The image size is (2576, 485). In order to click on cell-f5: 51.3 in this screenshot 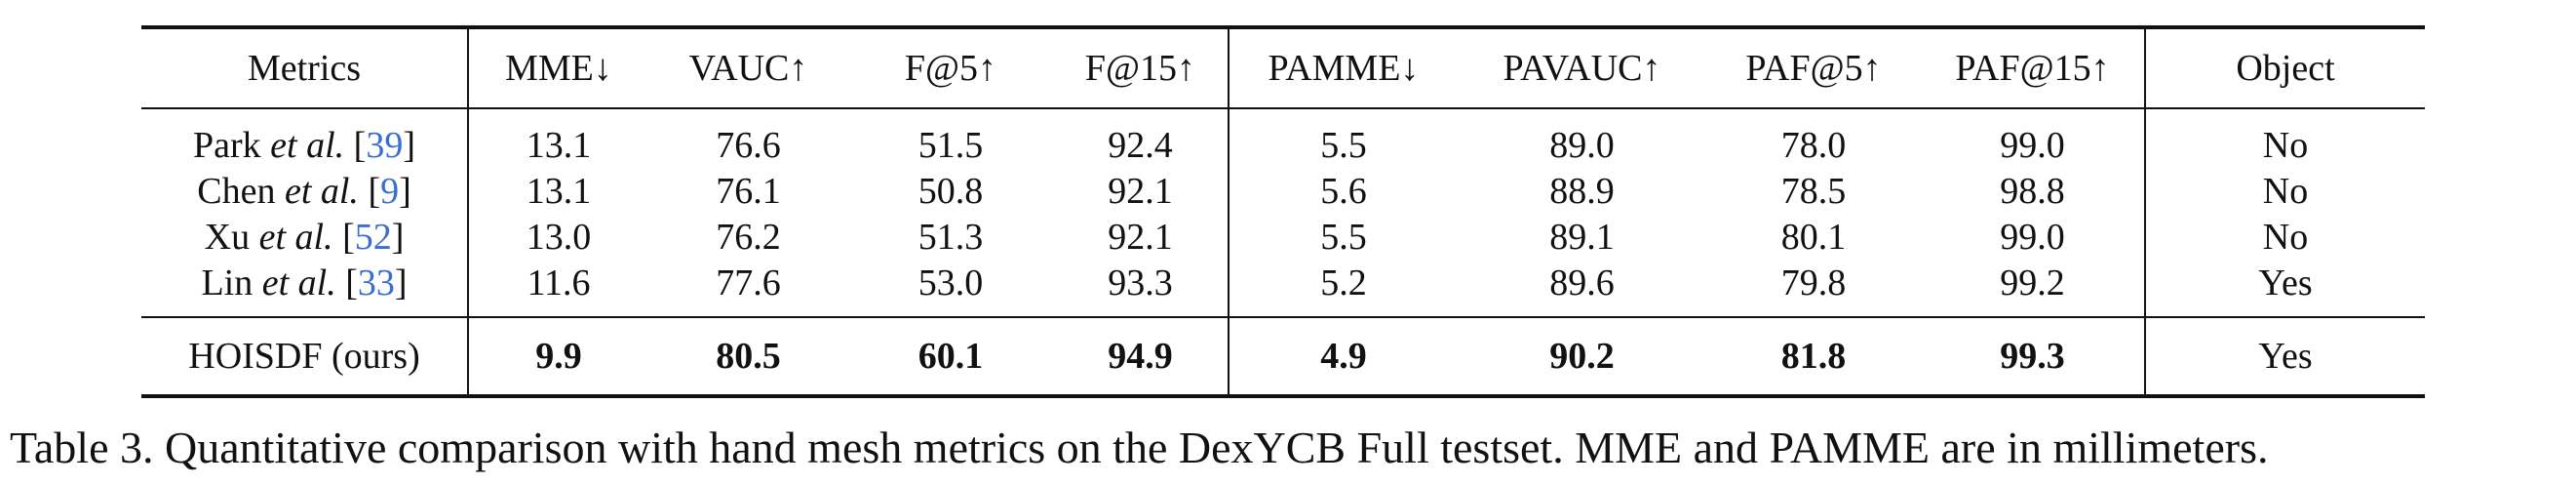, I will do `click(950, 237)`.